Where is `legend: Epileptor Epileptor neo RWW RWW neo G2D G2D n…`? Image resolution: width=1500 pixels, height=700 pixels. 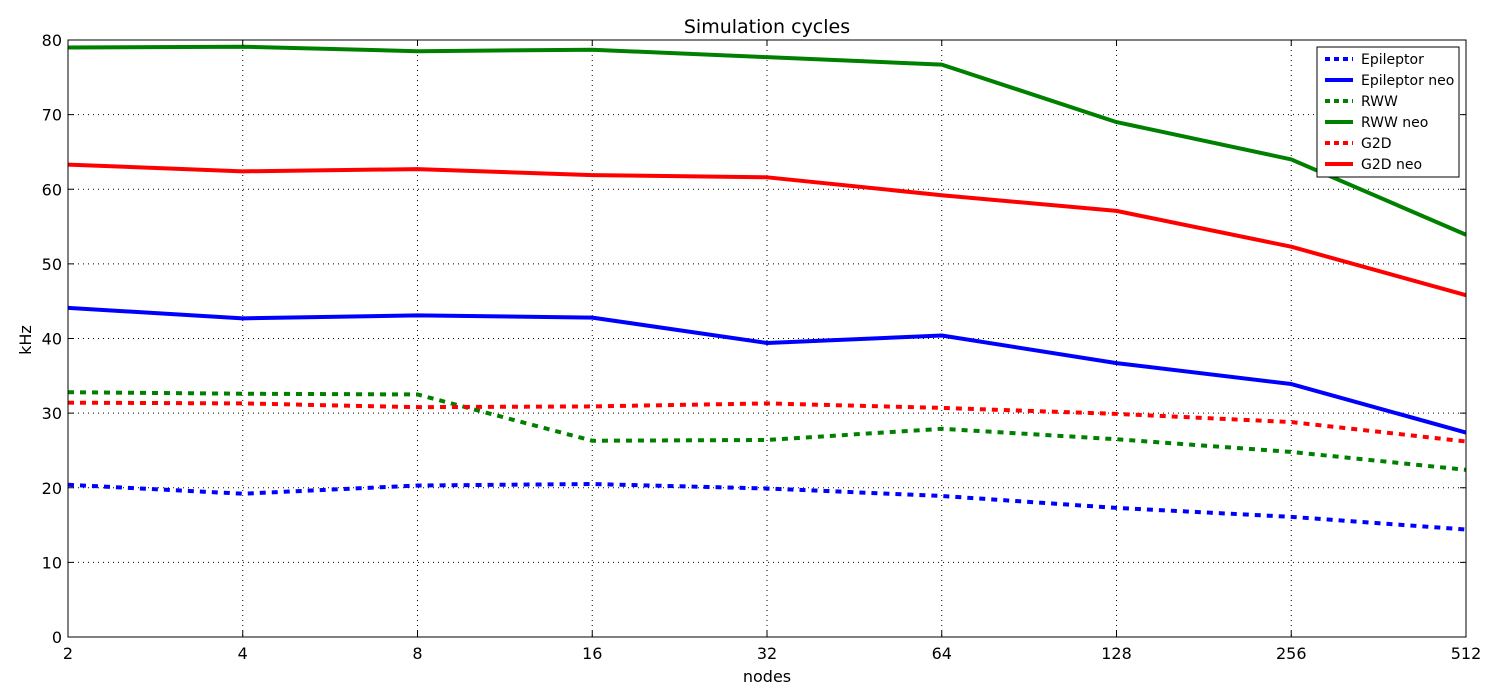 legend: Epileptor Epileptor neo RWW RWW neo G2D G2D n… is located at coordinates (1388, 112).